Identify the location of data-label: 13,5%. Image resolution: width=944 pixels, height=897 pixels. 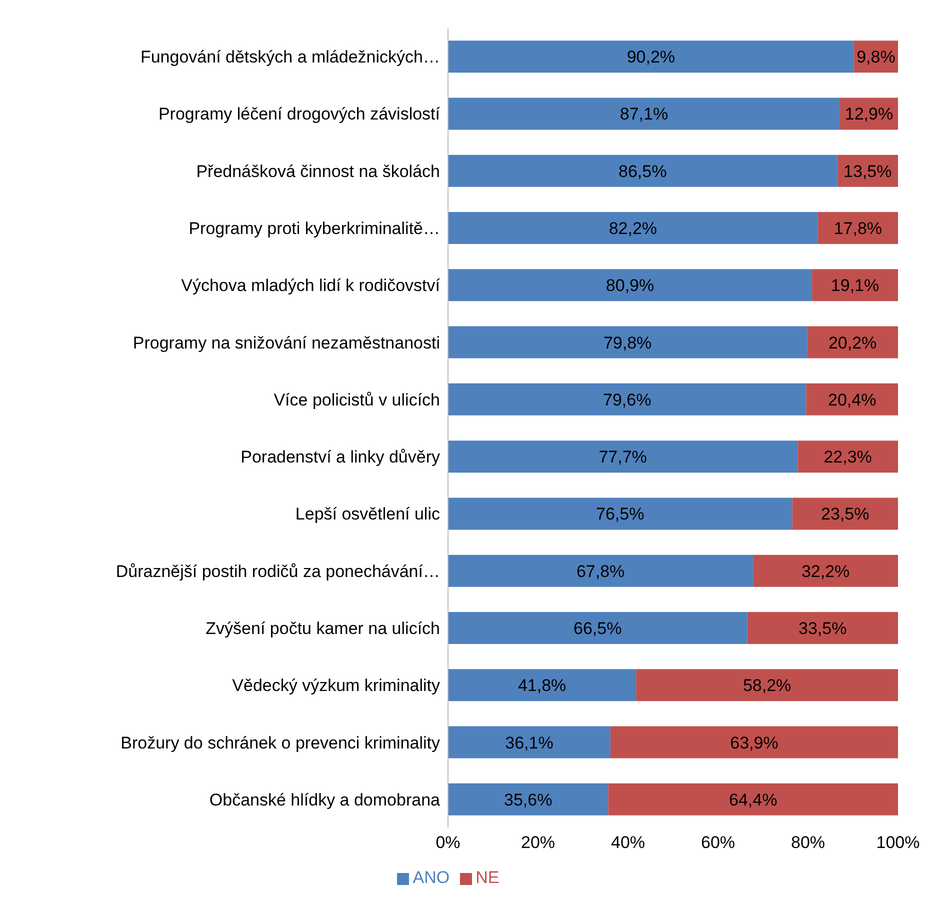
(868, 171).